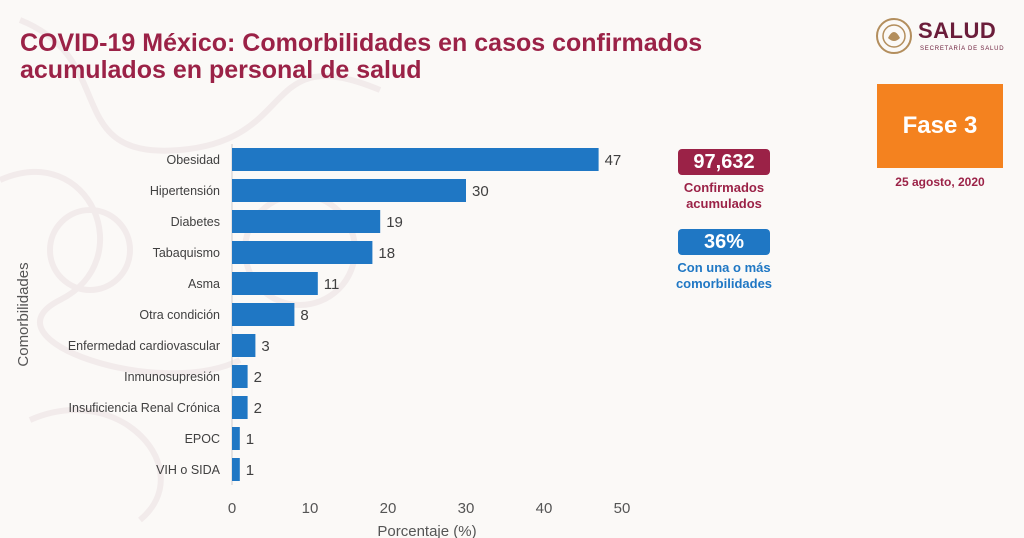 This screenshot has width=1024, height=538. Describe the element at coordinates (144, 346) in the screenshot. I see `category-label: Enfermedad cardiovascular` at that location.